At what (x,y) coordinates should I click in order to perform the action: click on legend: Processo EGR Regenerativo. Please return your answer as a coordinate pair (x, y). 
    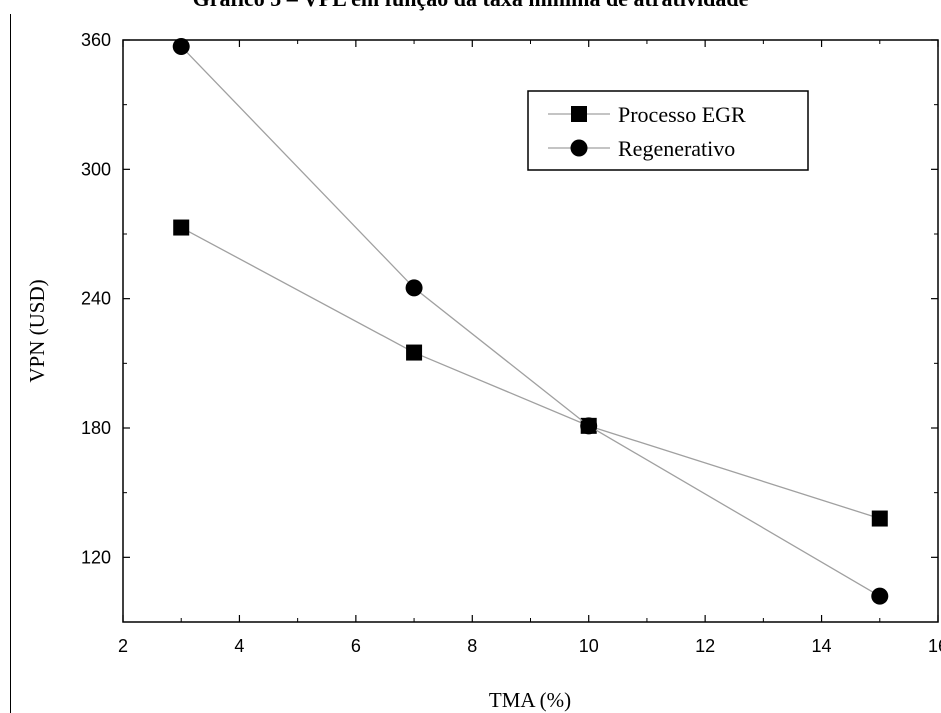
    Looking at the image, I should click on (668, 130).